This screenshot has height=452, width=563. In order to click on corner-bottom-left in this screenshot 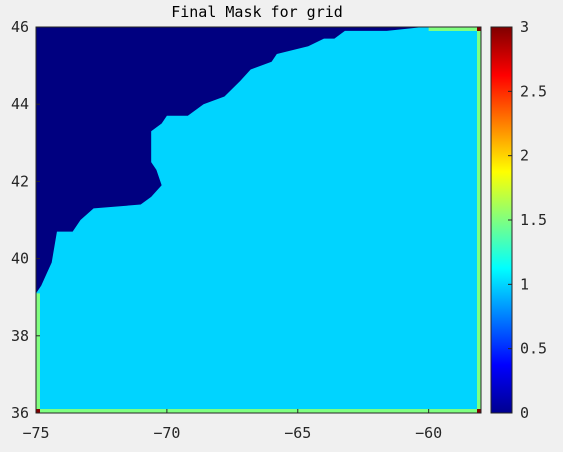, I will do `click(38, 411)`.